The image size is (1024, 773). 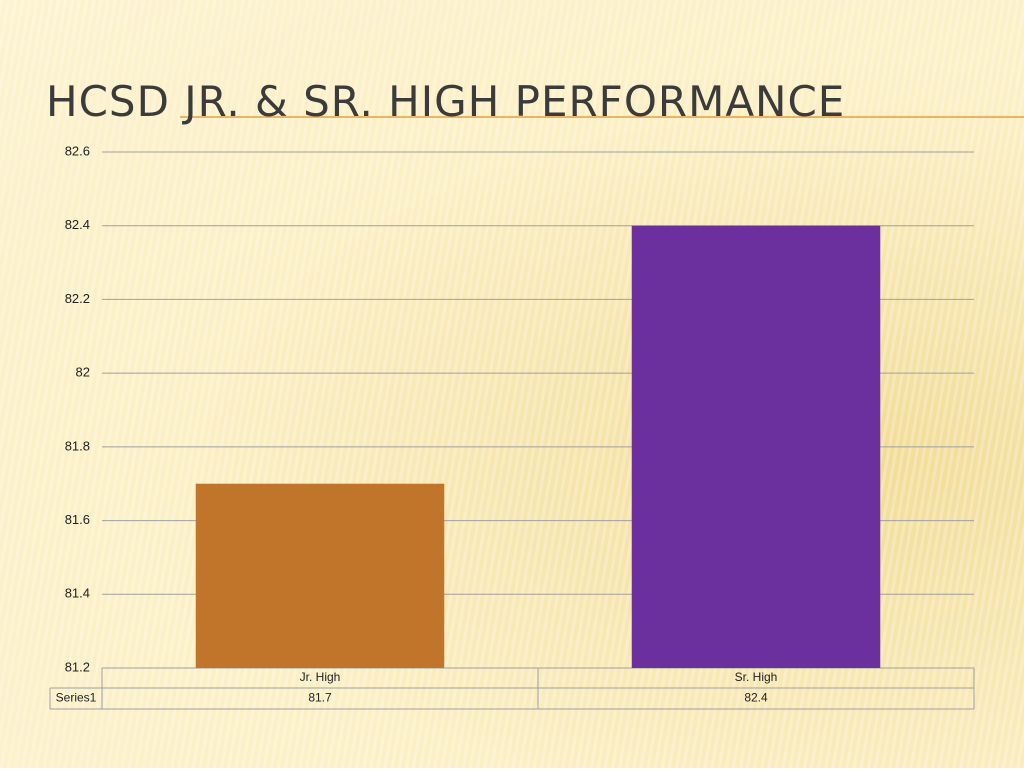 What do you see at coordinates (83, 372) in the screenshot?
I see `y-tick-label: 82` at bounding box center [83, 372].